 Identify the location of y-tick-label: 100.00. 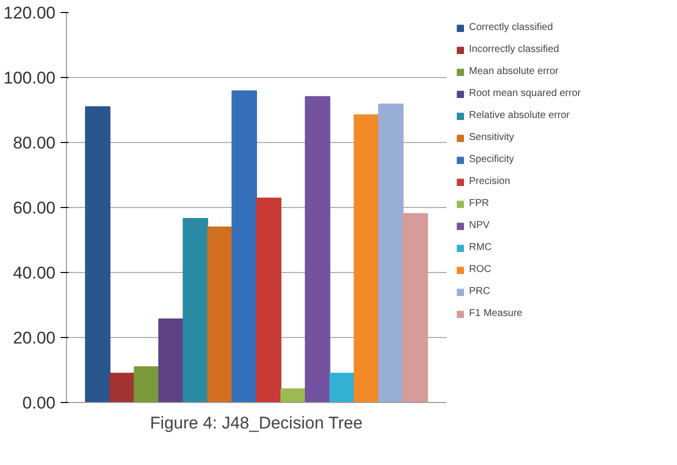
(30, 78).